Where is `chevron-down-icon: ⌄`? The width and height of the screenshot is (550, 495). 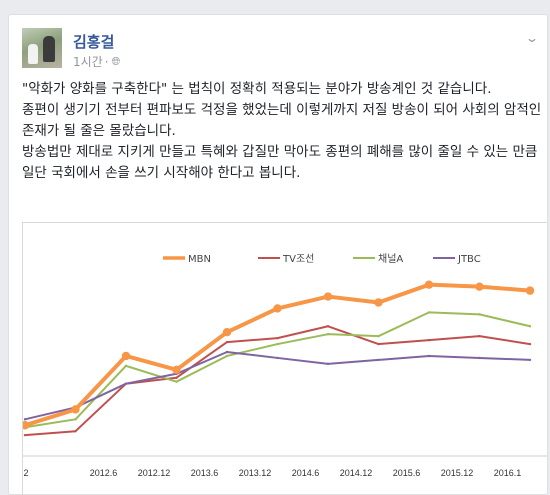
chevron-down-icon: ⌄ is located at coordinates (532, 38).